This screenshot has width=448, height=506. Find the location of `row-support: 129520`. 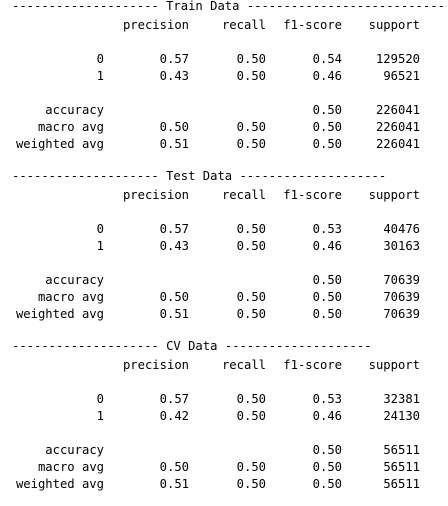

row-support: 129520 is located at coordinates (397, 59).